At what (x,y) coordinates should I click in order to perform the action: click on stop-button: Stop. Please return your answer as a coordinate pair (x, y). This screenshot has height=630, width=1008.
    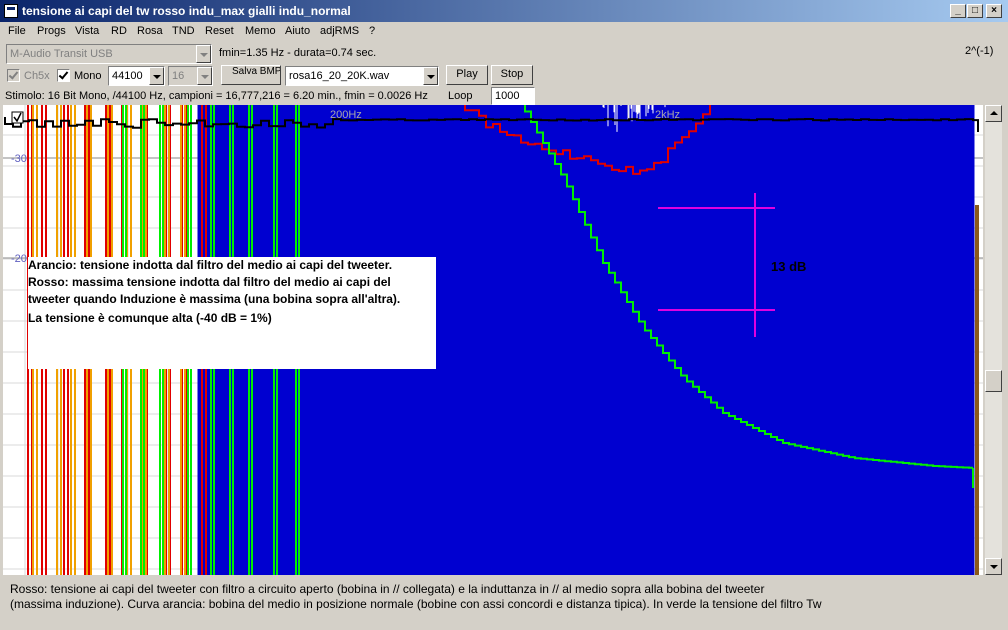
    Looking at the image, I should click on (512, 75).